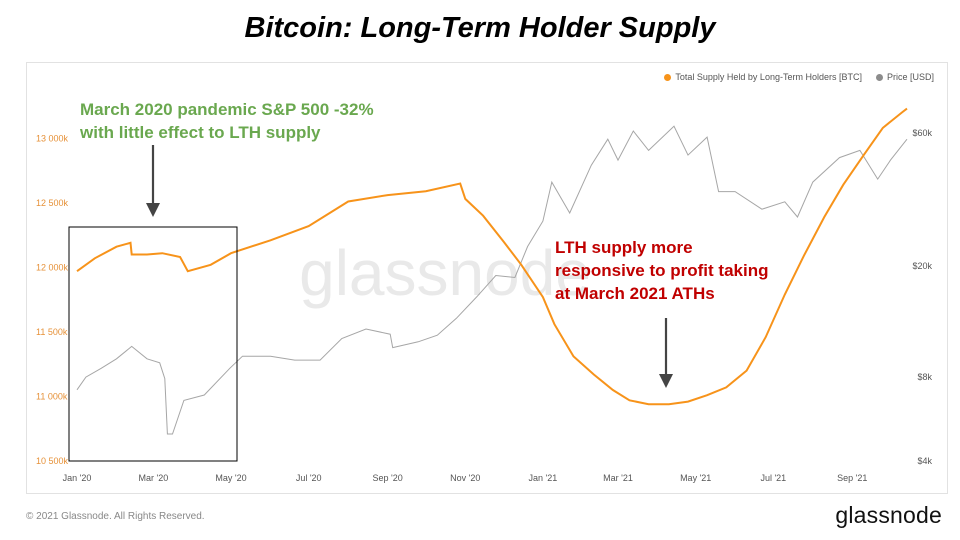 The height and width of the screenshot is (540, 960). What do you see at coordinates (624, 247) in the screenshot?
I see `annotation-red-line-1: LTH supply more` at bounding box center [624, 247].